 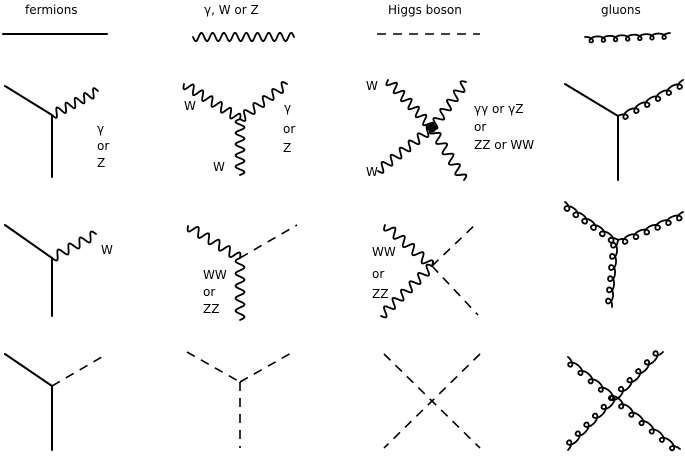 I want to click on boson-wavy-line-w-left, so click(x=212, y=101).